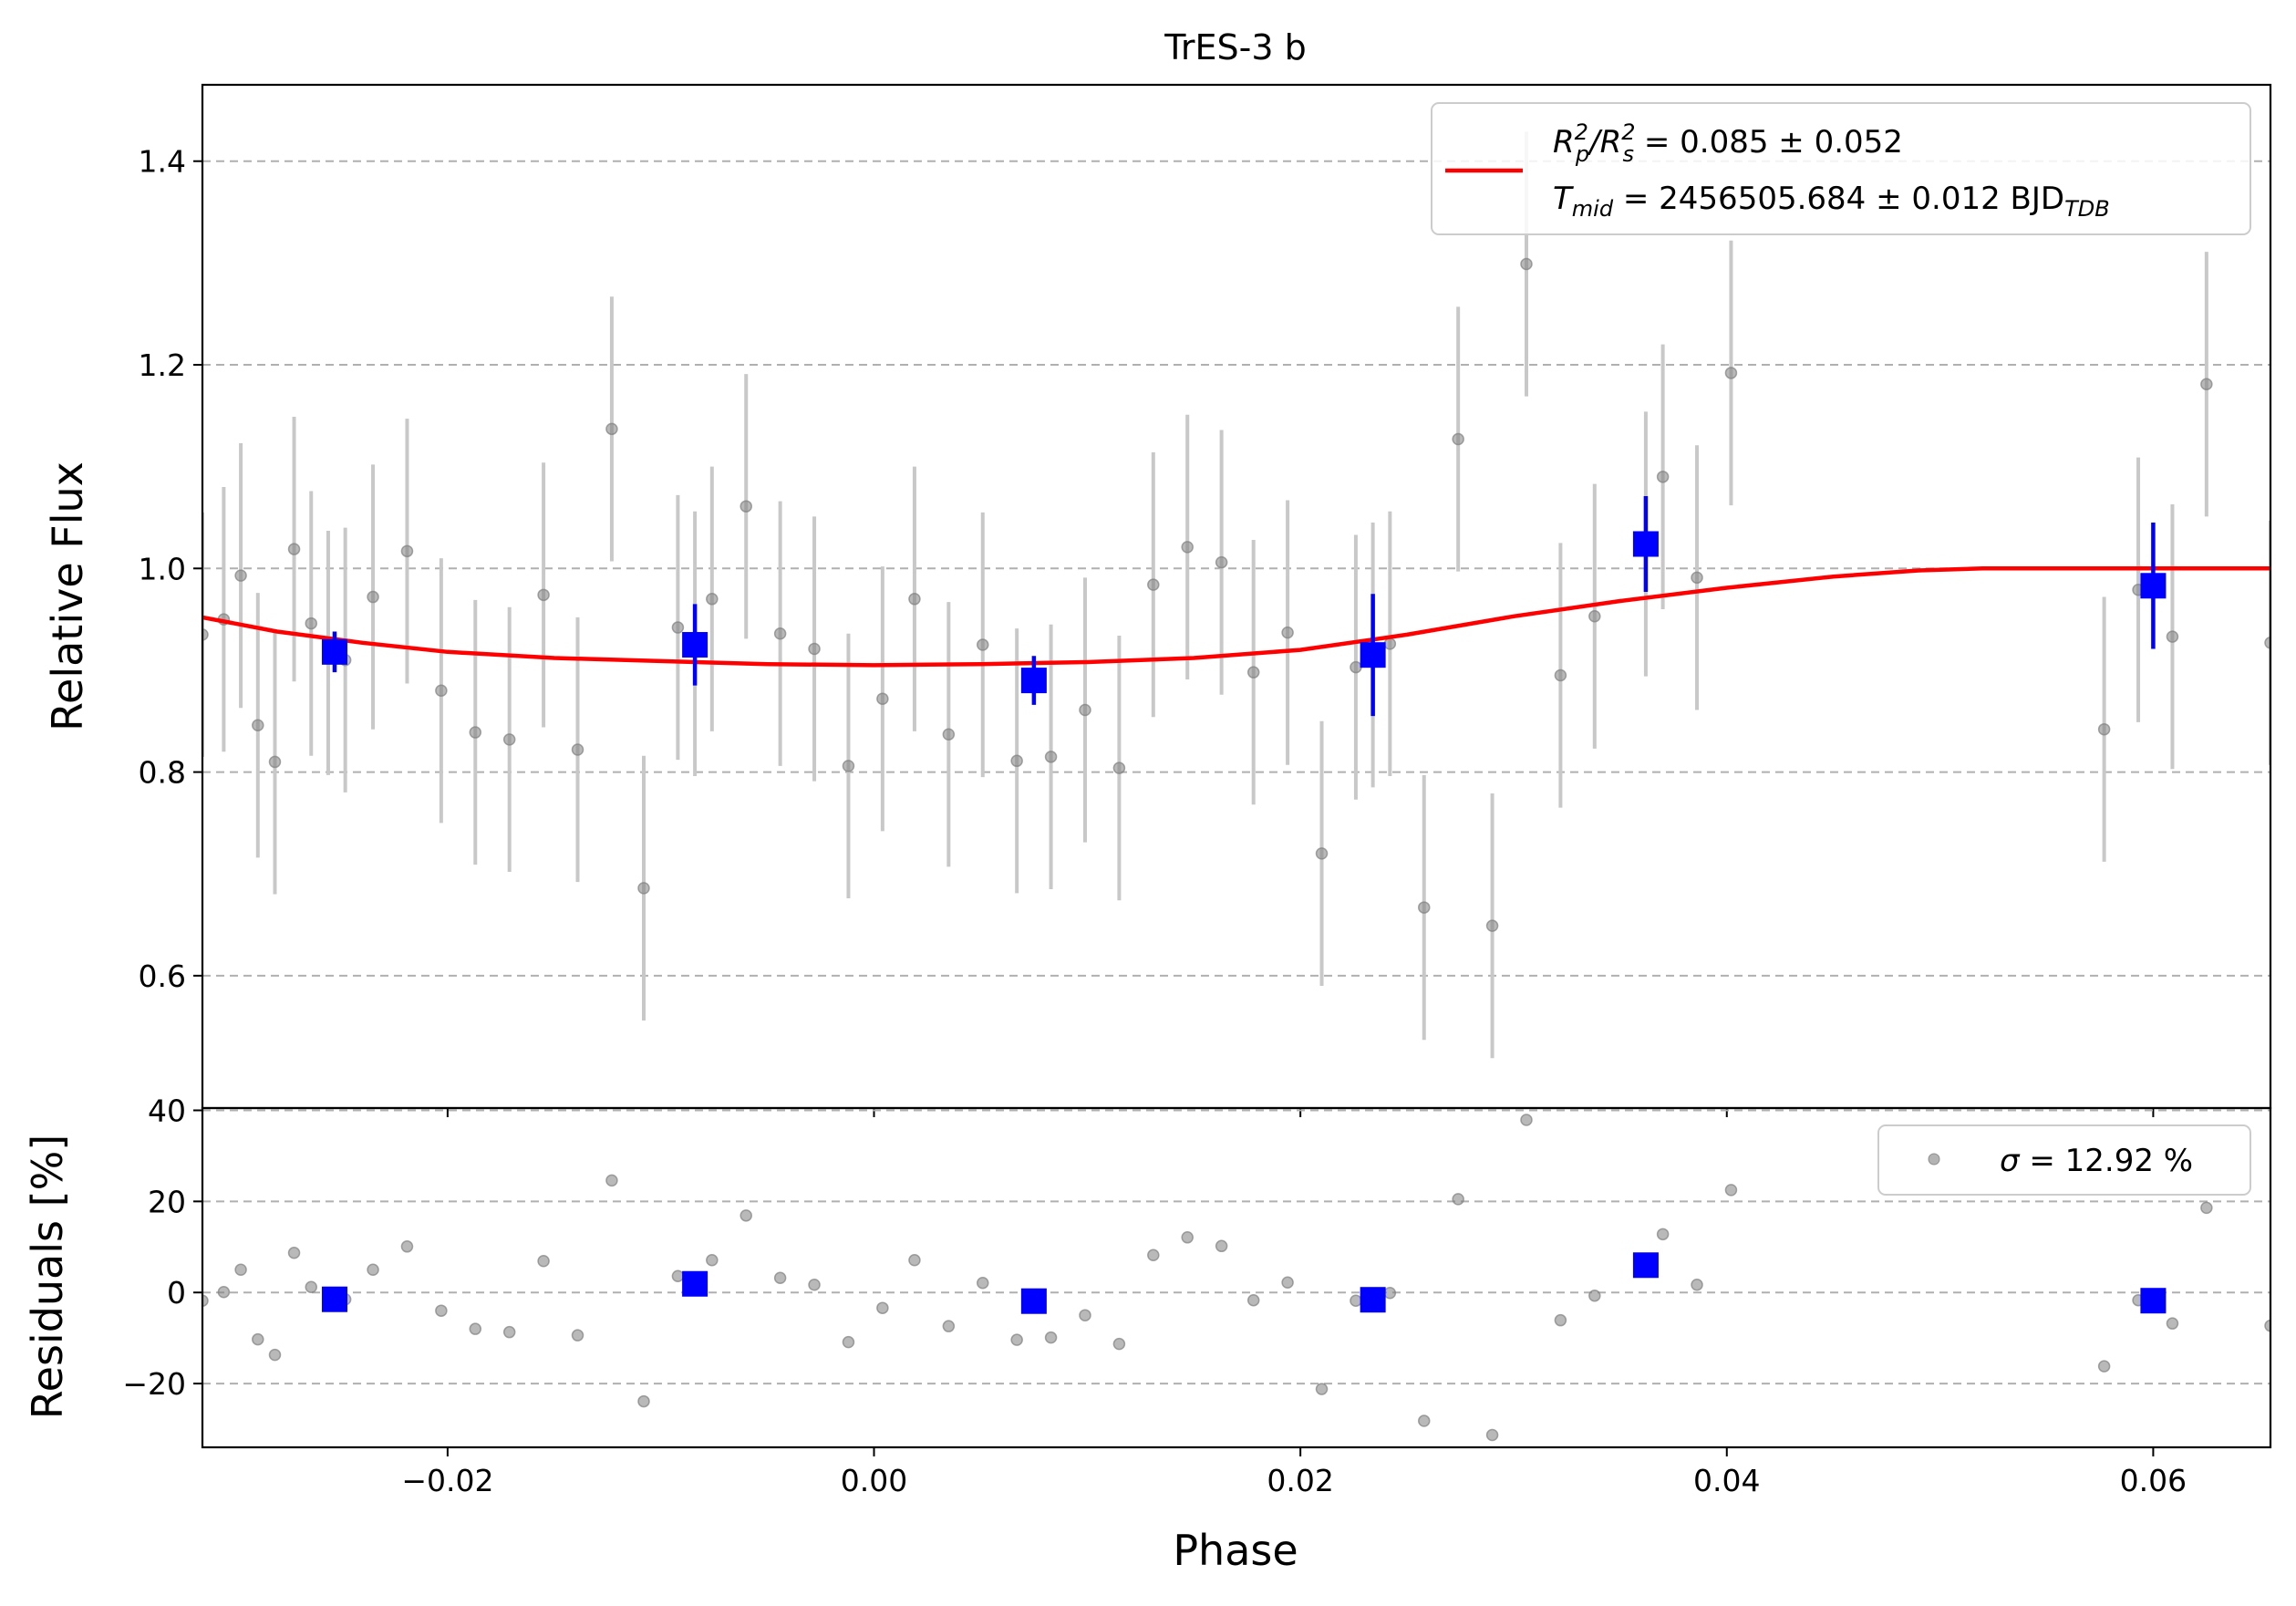  I want to click on legend-sigma-value: = 12.92 %, so click(2107, 1161).